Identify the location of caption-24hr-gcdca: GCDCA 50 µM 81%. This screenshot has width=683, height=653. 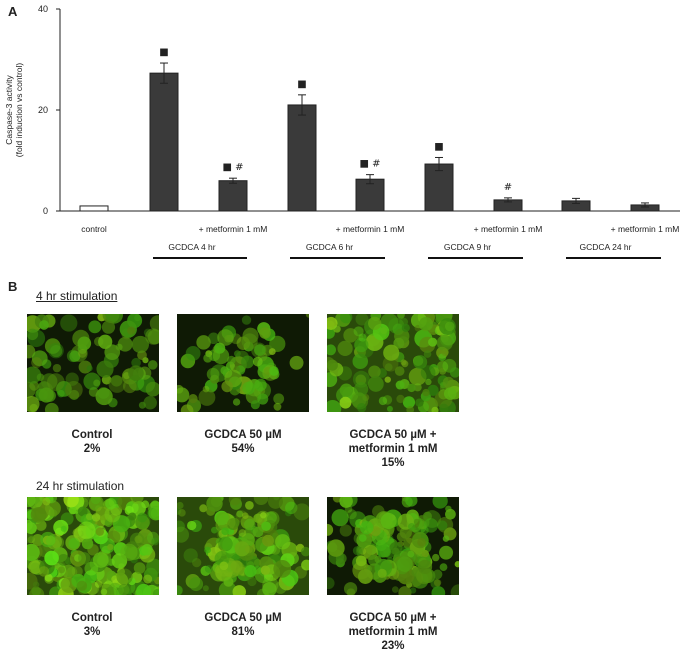
(243, 625).